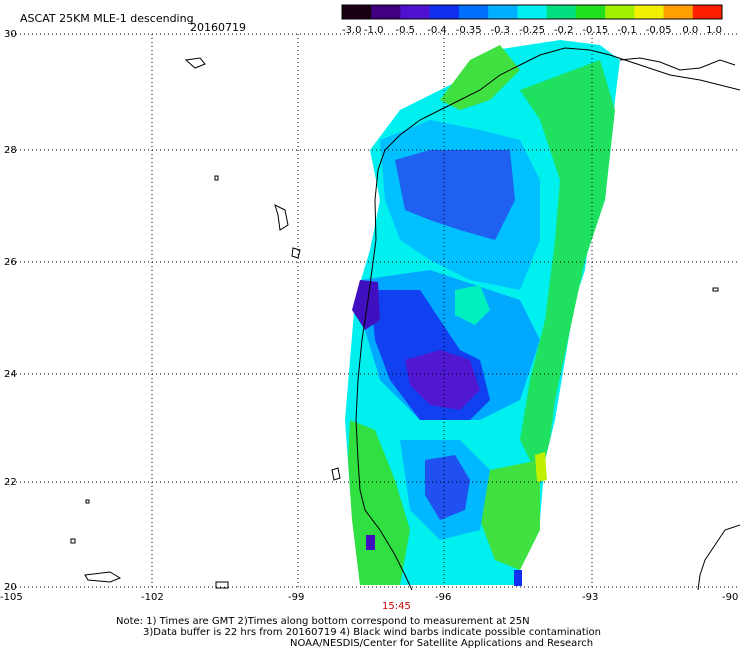  What do you see at coordinates (718, 557) in the screenshot?
I see `coastline-yucatan` at bounding box center [718, 557].